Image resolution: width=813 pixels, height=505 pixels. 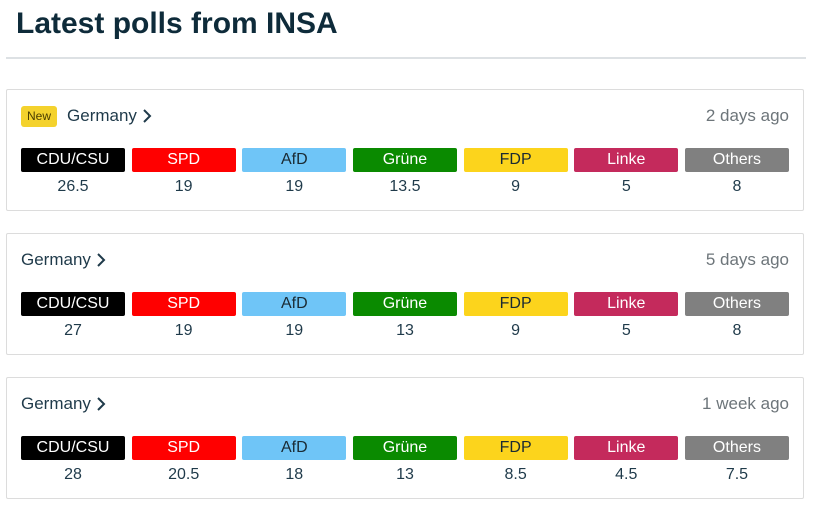 What do you see at coordinates (405, 186) in the screenshot?
I see `party-value: 13.5` at bounding box center [405, 186].